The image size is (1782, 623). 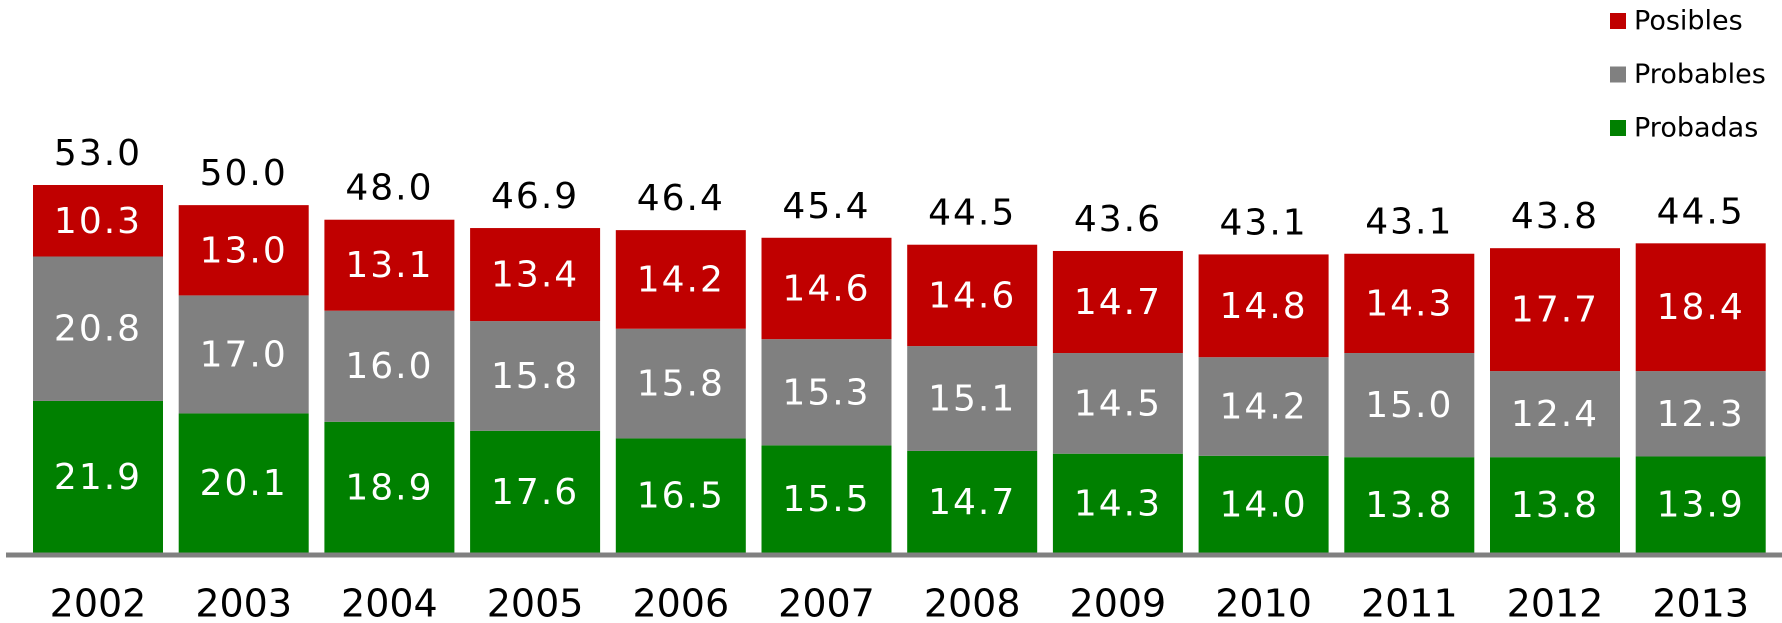 What do you see at coordinates (1263, 602) in the screenshot?
I see `x-tick-label: 2010` at bounding box center [1263, 602].